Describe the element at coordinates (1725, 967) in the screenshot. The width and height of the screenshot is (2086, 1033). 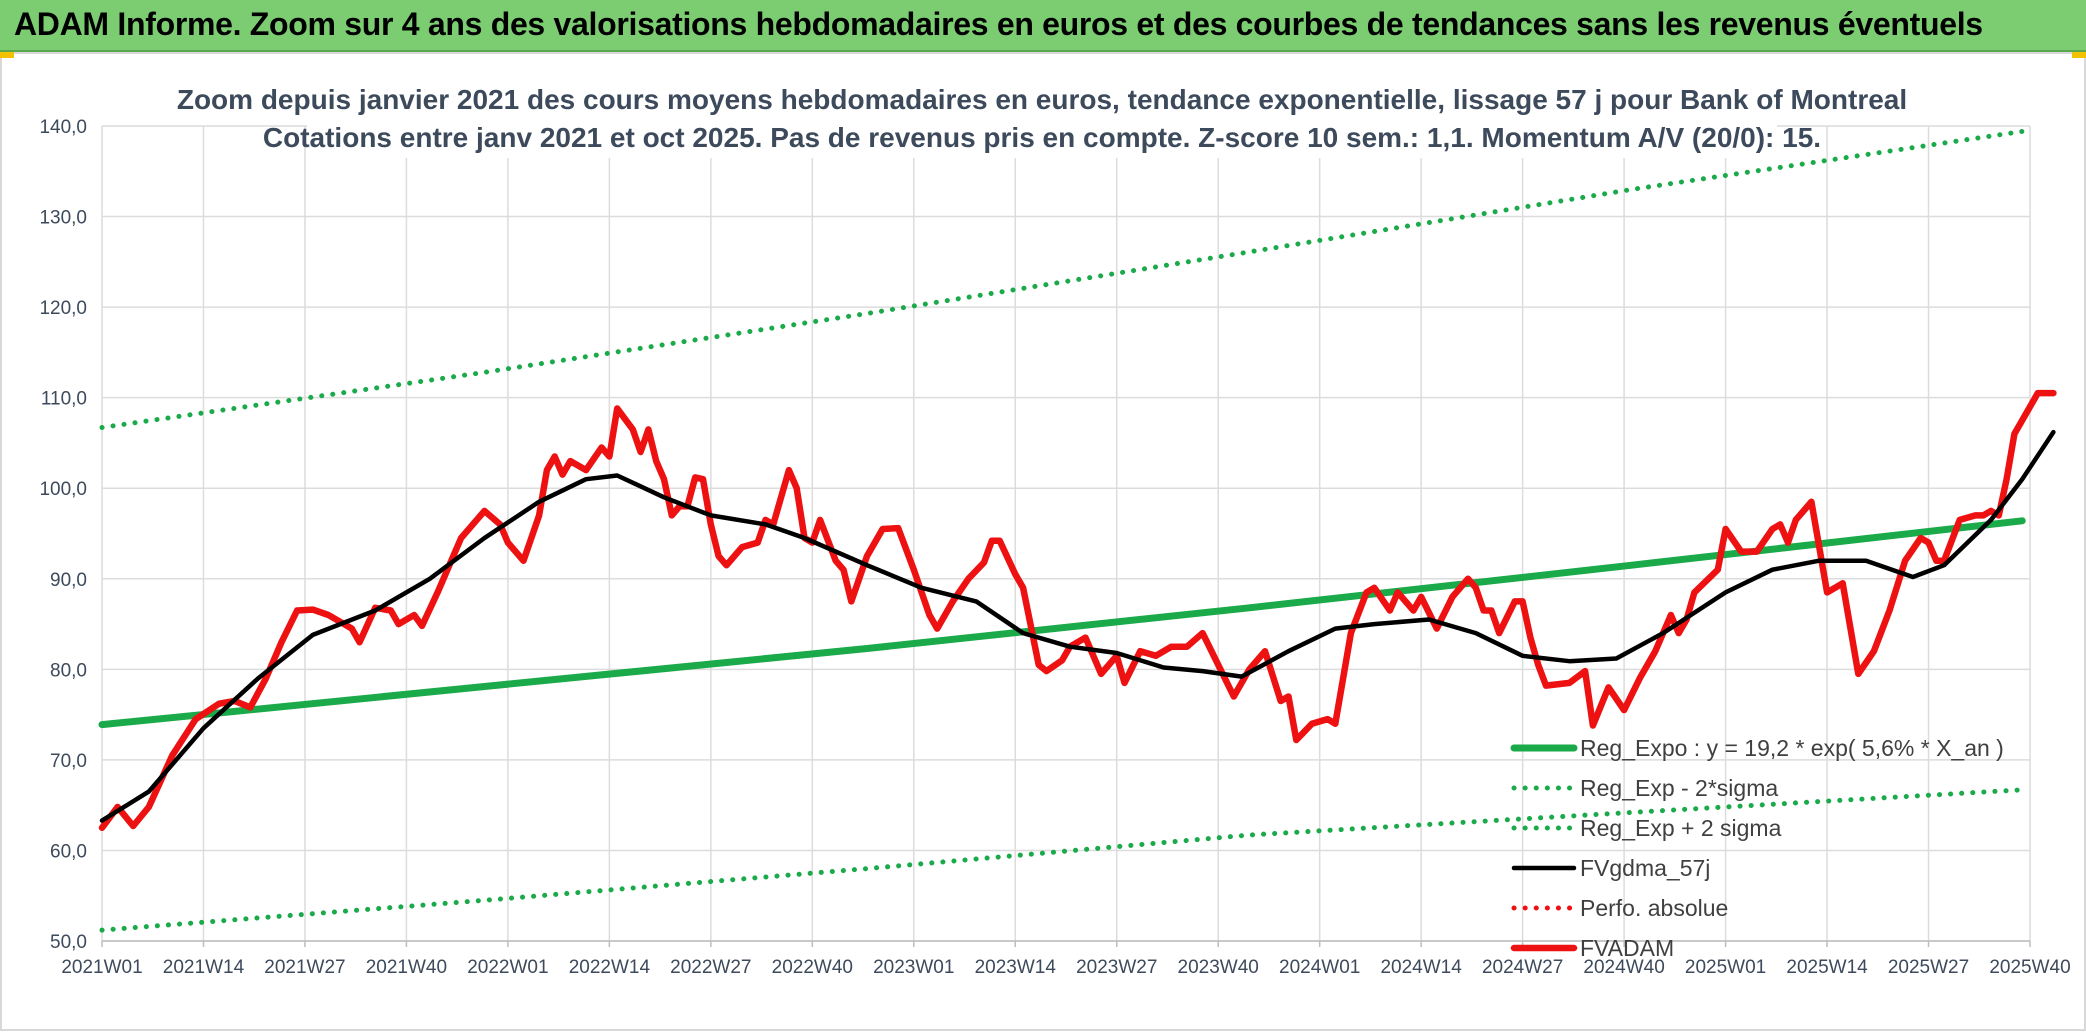
I see `x-tick-label: 2025W01` at that location.